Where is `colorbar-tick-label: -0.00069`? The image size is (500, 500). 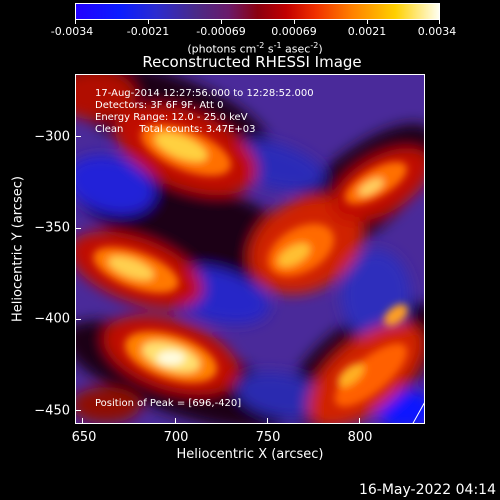 colorbar-tick-label: -0.00069 is located at coordinates (221, 31).